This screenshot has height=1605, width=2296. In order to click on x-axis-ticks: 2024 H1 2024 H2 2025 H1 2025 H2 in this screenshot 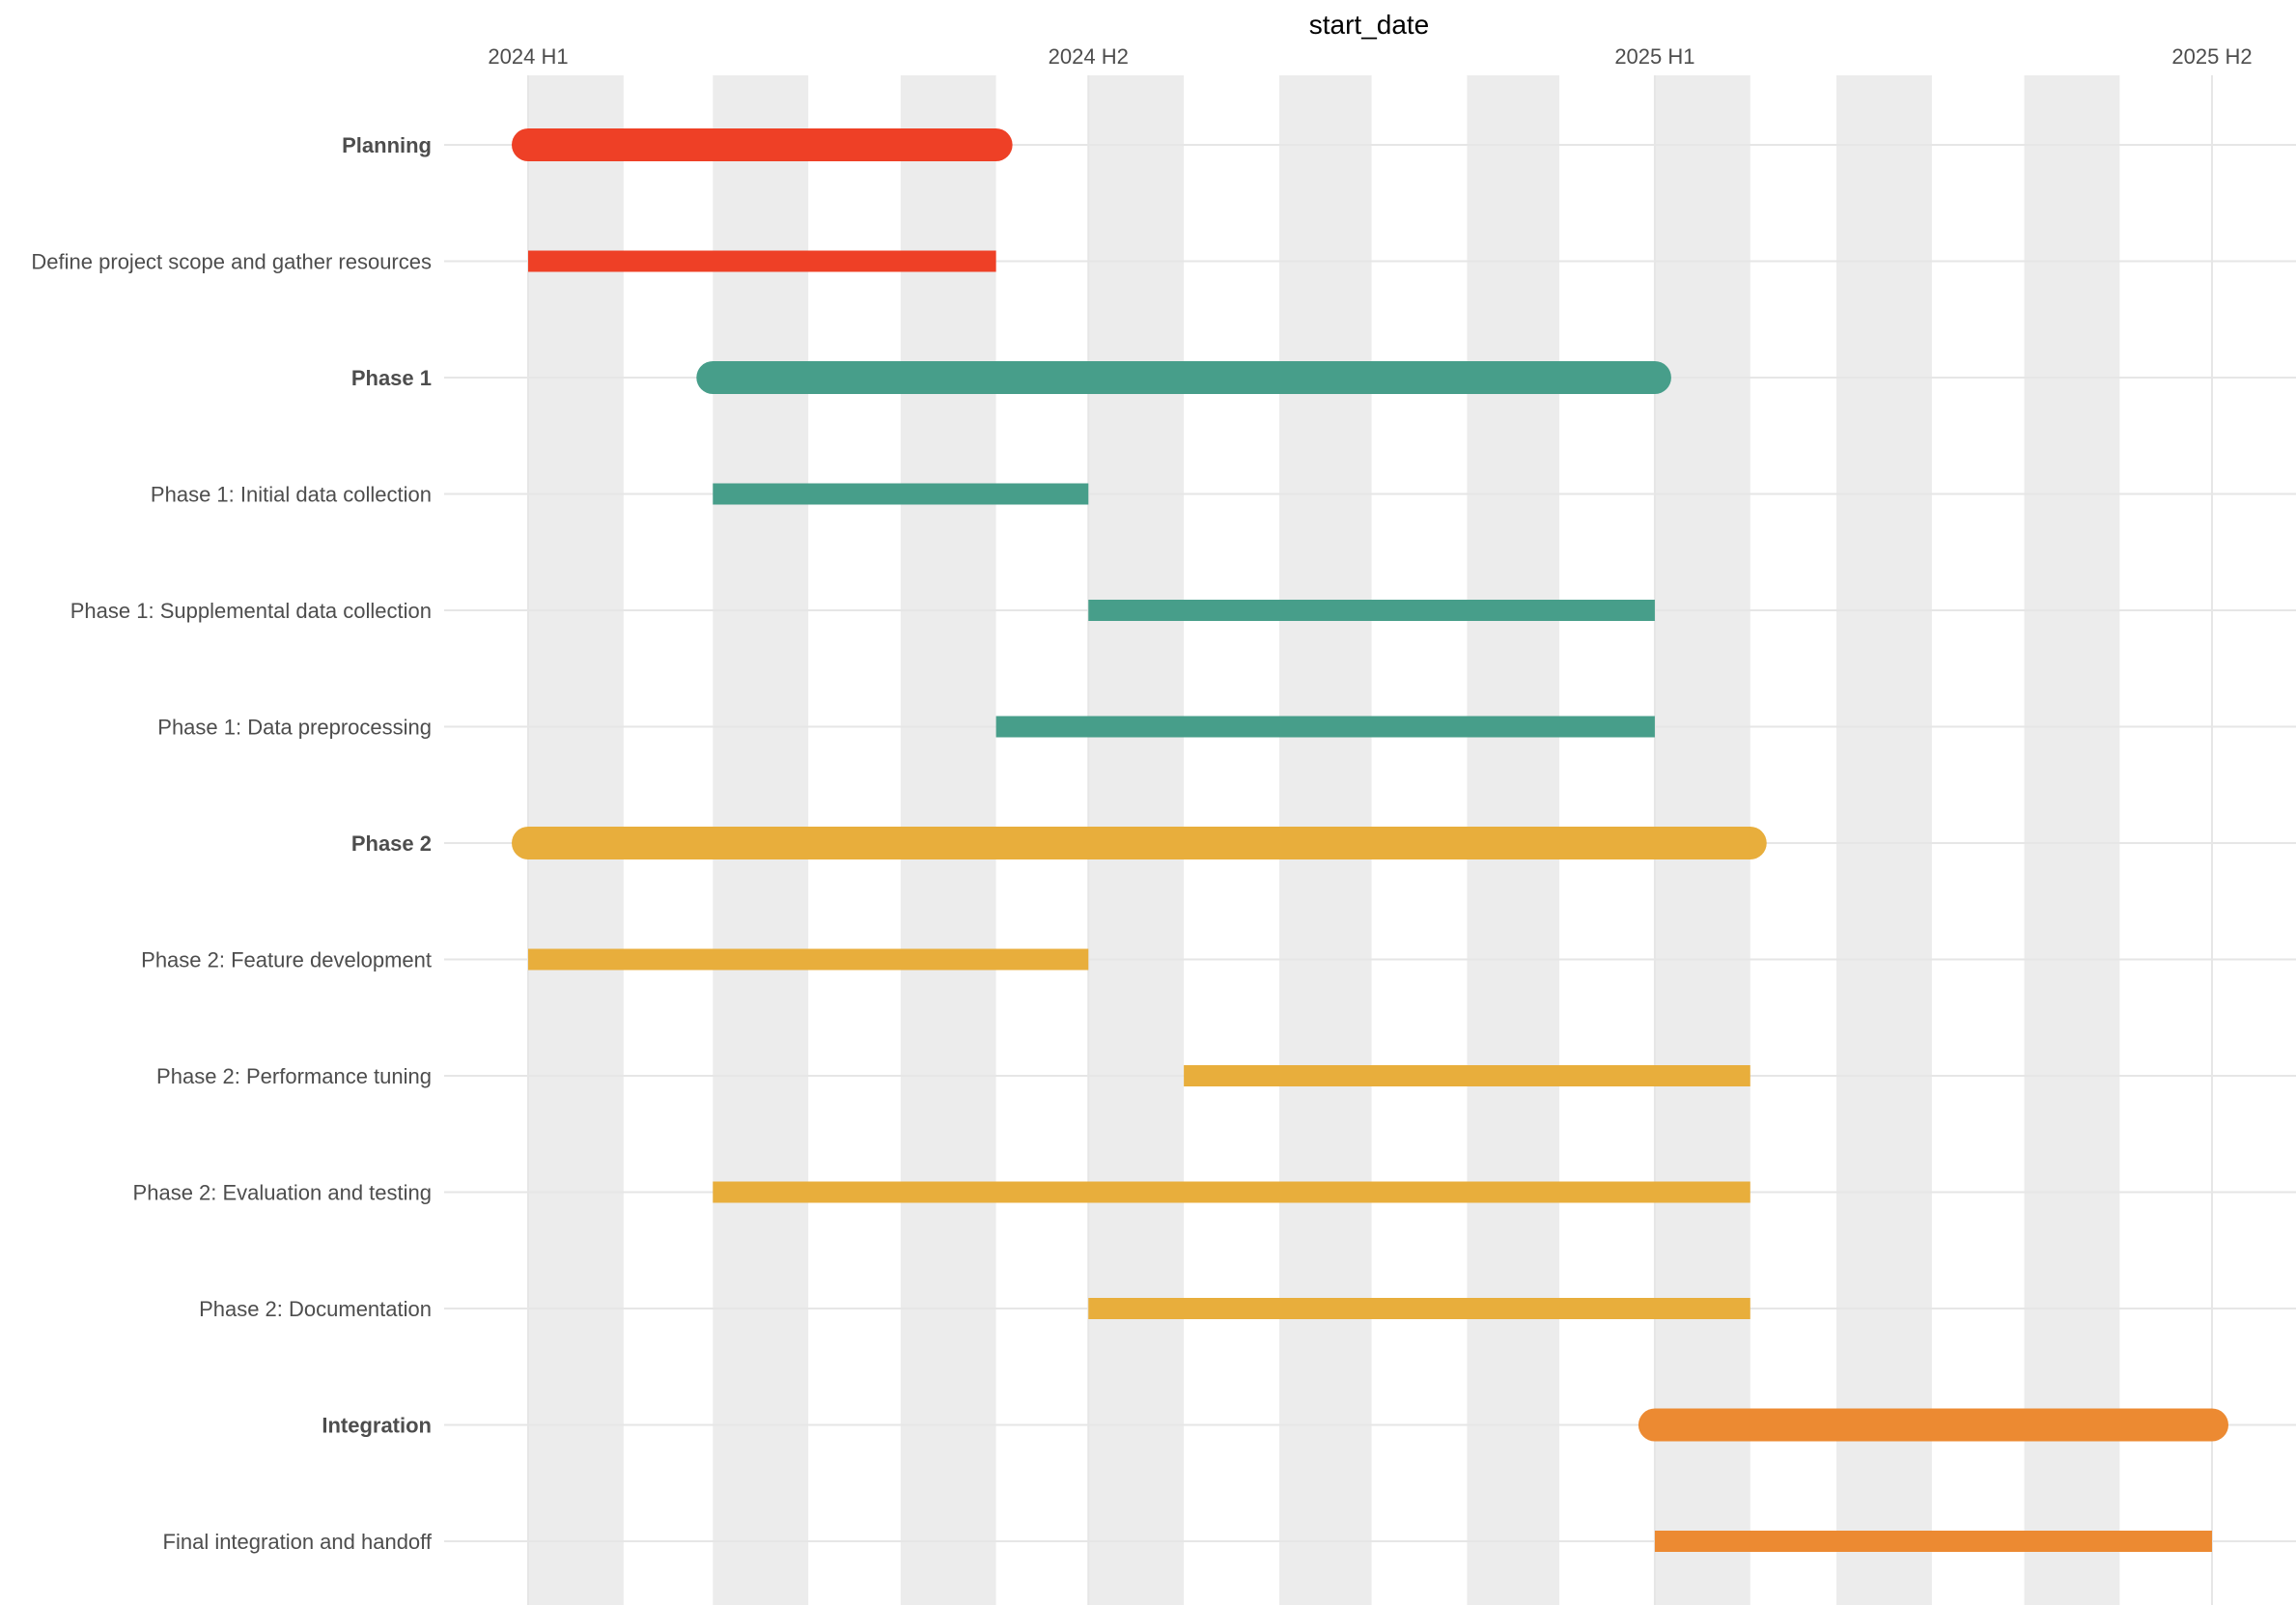, I will do `click(1370, 56)`.